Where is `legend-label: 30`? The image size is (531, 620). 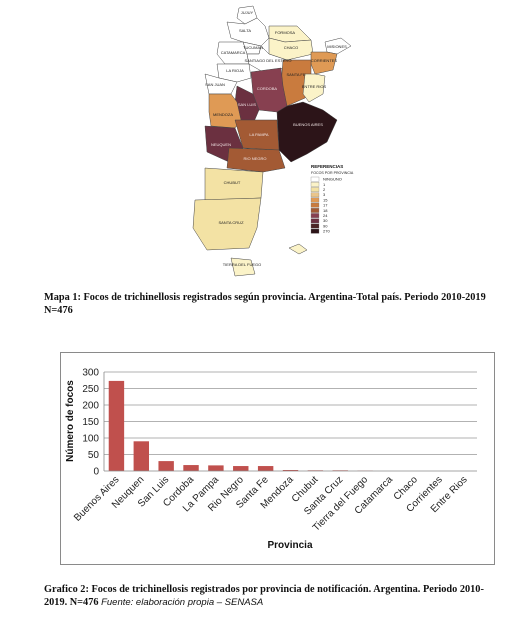 legend-label: 30 is located at coordinates (325, 220).